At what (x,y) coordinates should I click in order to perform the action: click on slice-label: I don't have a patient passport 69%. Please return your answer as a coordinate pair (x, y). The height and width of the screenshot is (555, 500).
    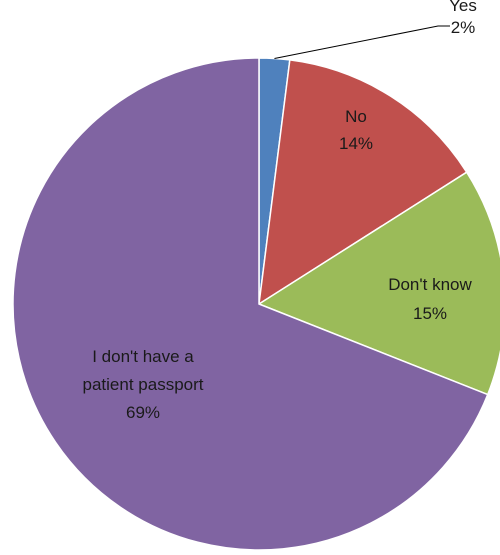
    Looking at the image, I should click on (143, 384).